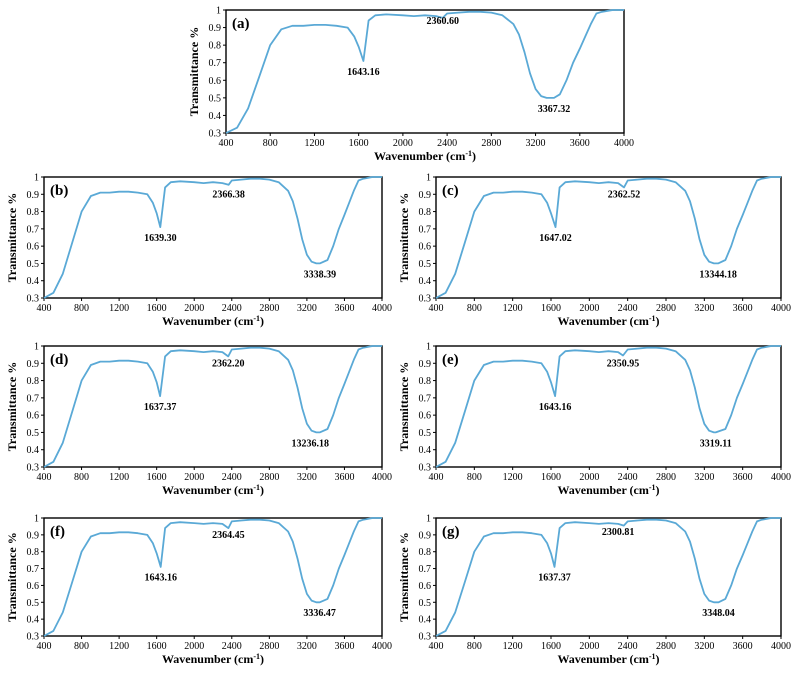 The height and width of the screenshot is (677, 803). I want to click on peak-label: 3336.47, so click(319, 613).